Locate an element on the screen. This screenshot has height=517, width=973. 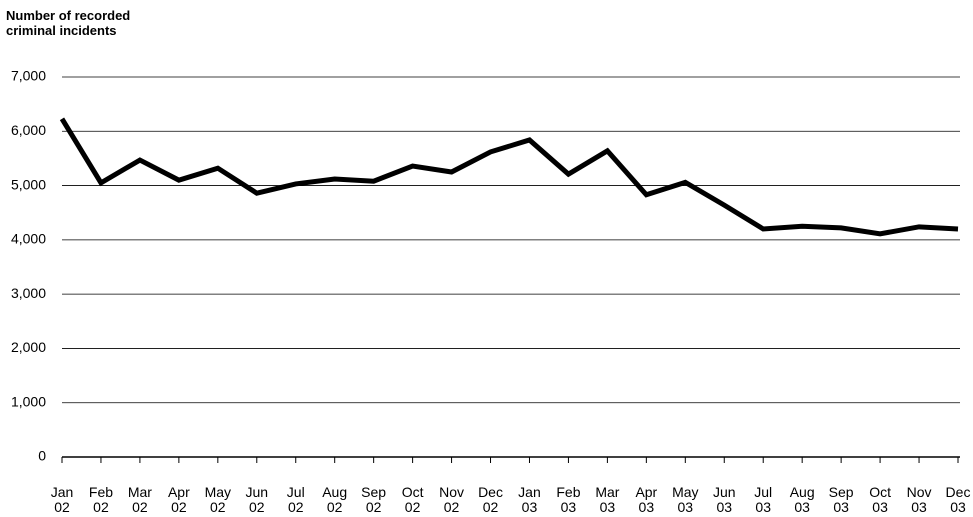
x-tick-label: Feb 02 is located at coordinates (101, 499).